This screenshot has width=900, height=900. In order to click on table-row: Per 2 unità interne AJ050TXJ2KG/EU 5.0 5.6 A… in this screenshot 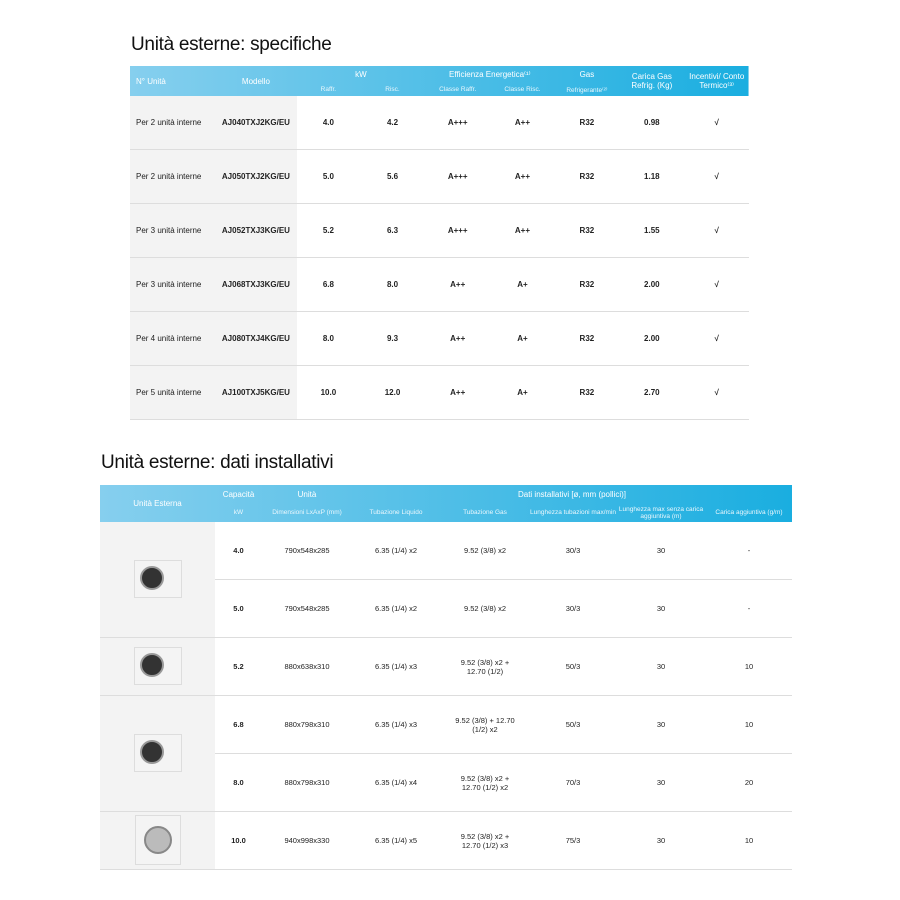, I will do `click(439, 176)`.